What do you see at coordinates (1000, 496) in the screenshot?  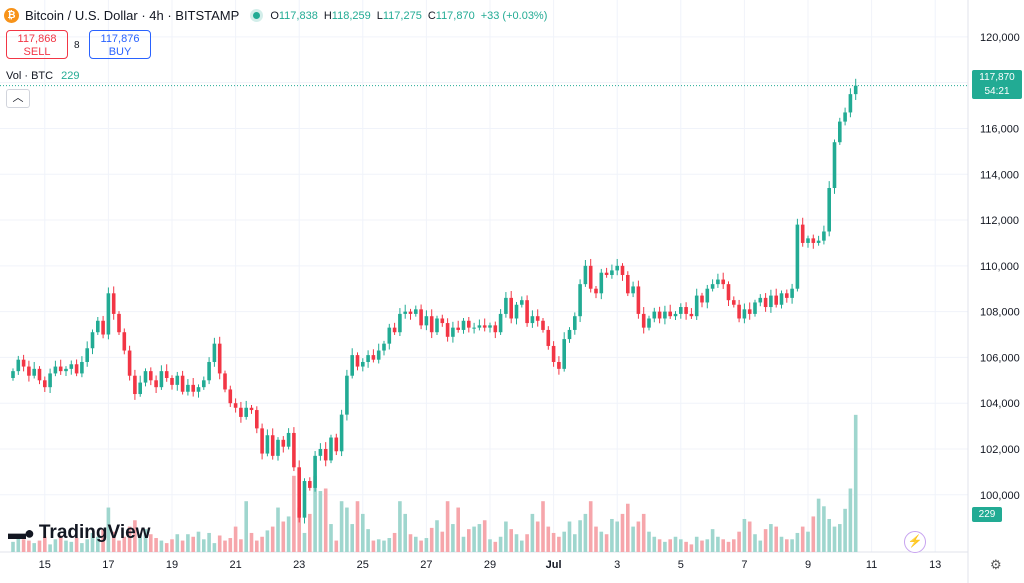 I see `price-tick-label: 100,000` at bounding box center [1000, 496].